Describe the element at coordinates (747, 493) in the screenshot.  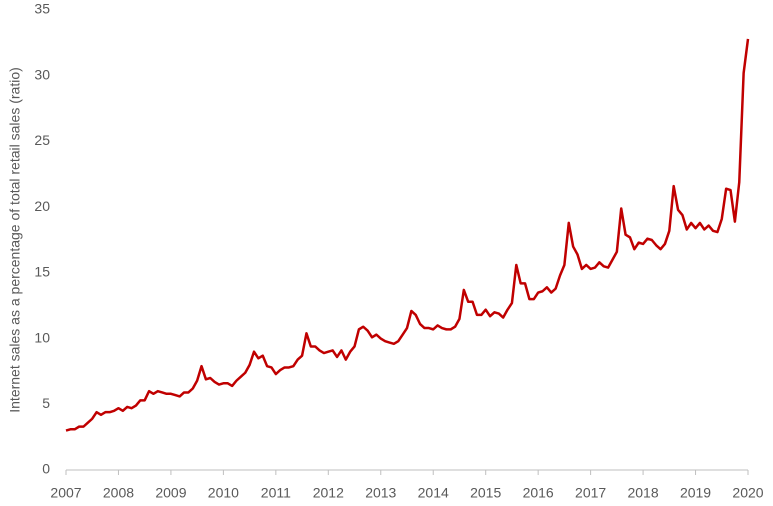
I see `x-tick-label: 2020` at that location.